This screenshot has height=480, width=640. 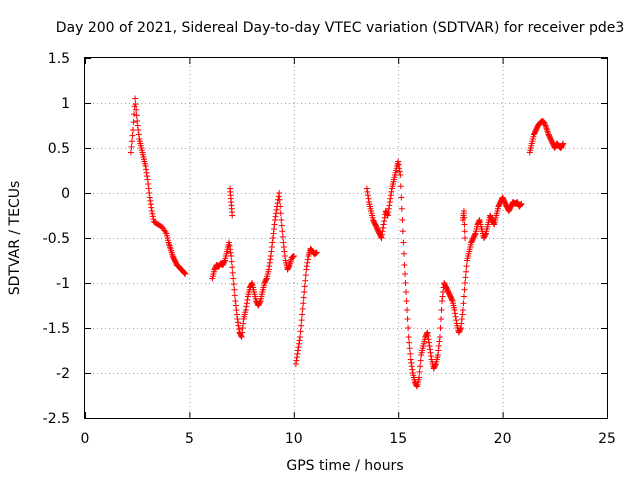 What do you see at coordinates (15, 238) in the screenshot?
I see `y-axis-label: SDTVAR / TECUs` at bounding box center [15, 238].